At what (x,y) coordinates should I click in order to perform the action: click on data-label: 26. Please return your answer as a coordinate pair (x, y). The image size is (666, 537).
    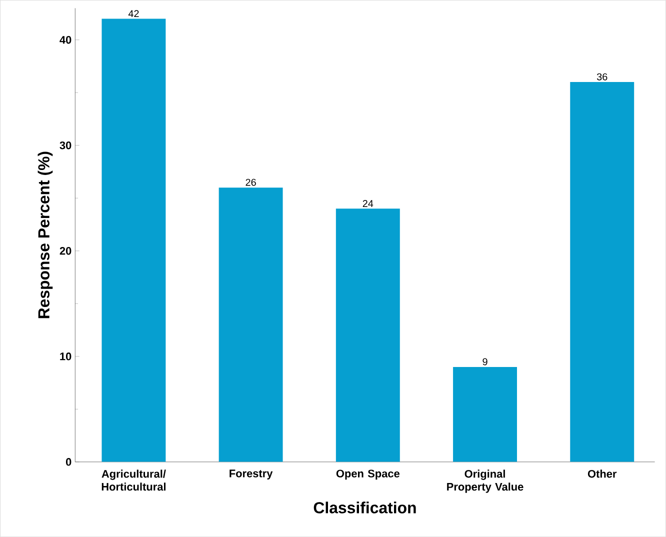
    Looking at the image, I should click on (251, 182).